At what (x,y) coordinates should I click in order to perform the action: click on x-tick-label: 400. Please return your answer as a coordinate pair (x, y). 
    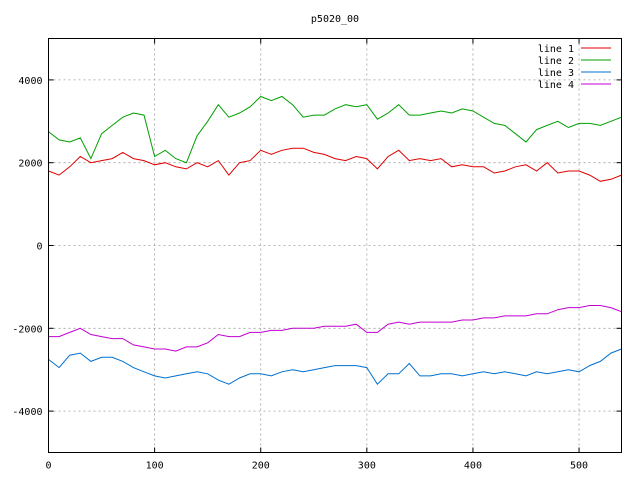
    Looking at the image, I should click on (473, 466).